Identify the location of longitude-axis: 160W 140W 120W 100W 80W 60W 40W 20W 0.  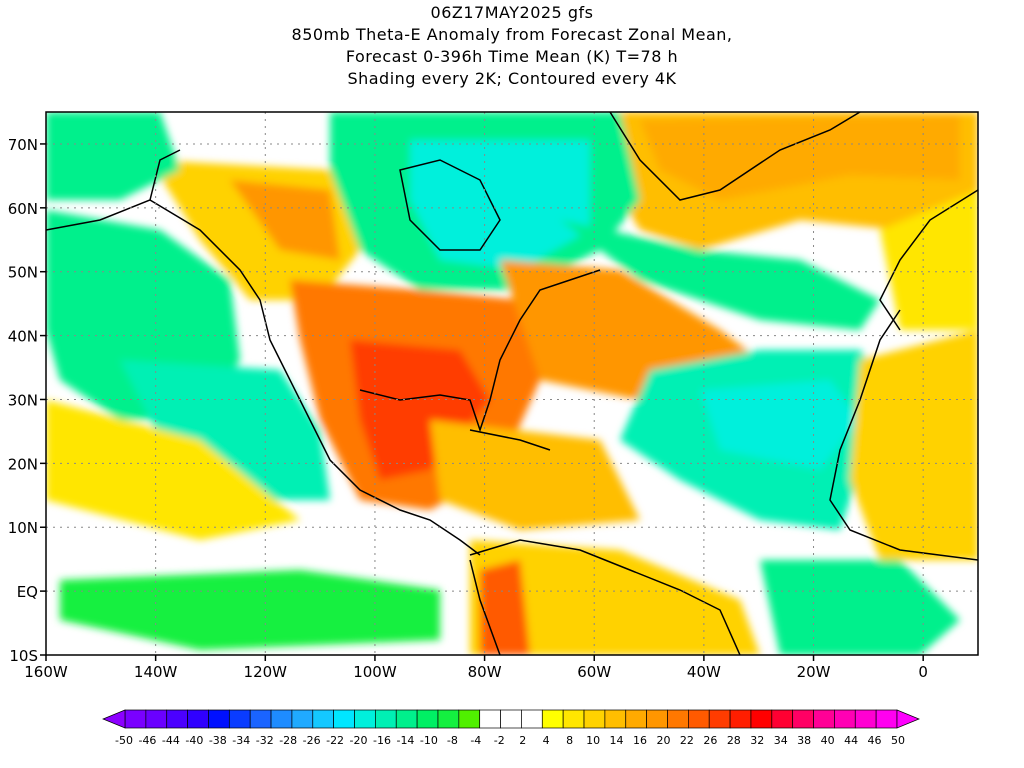
(476, 668).